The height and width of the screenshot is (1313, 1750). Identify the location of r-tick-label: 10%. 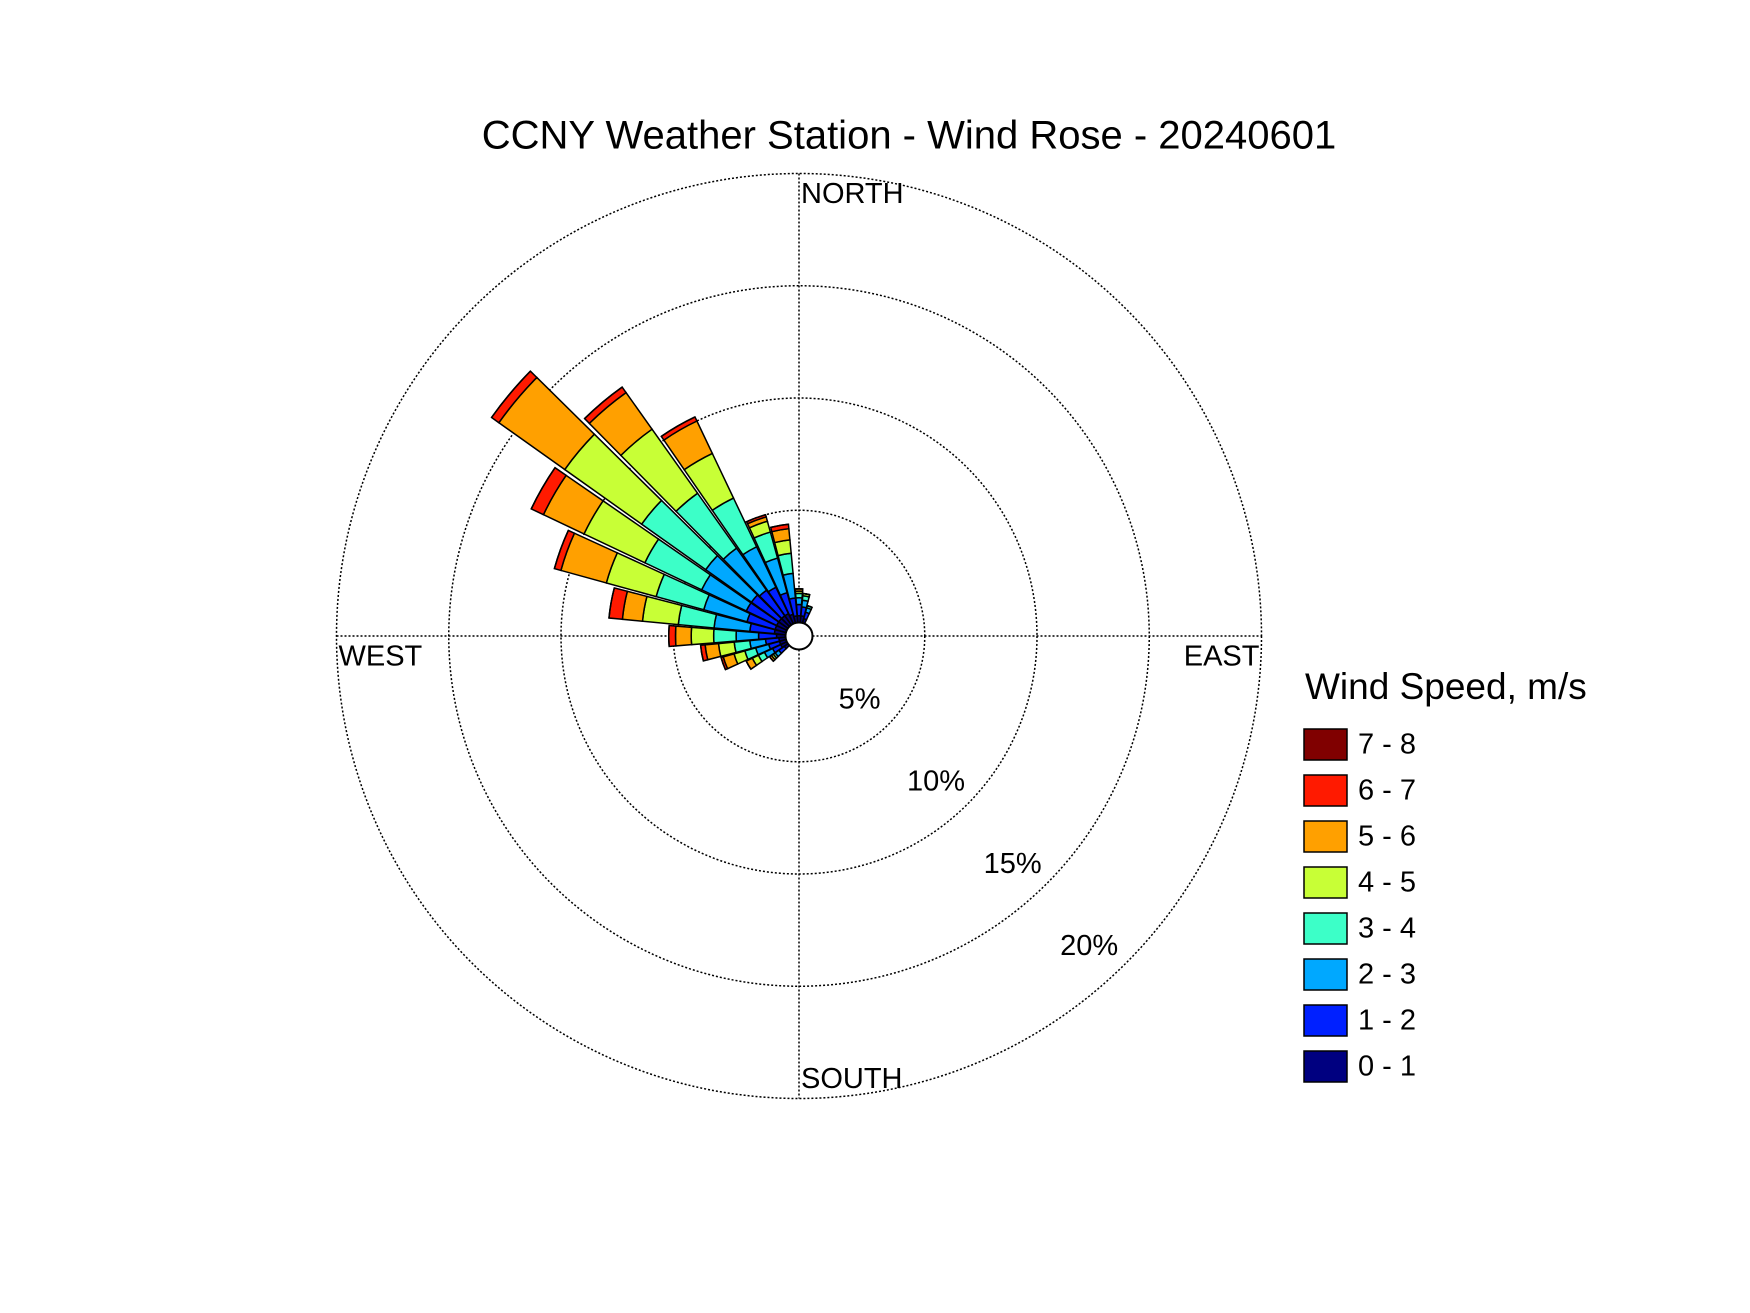
(936, 782).